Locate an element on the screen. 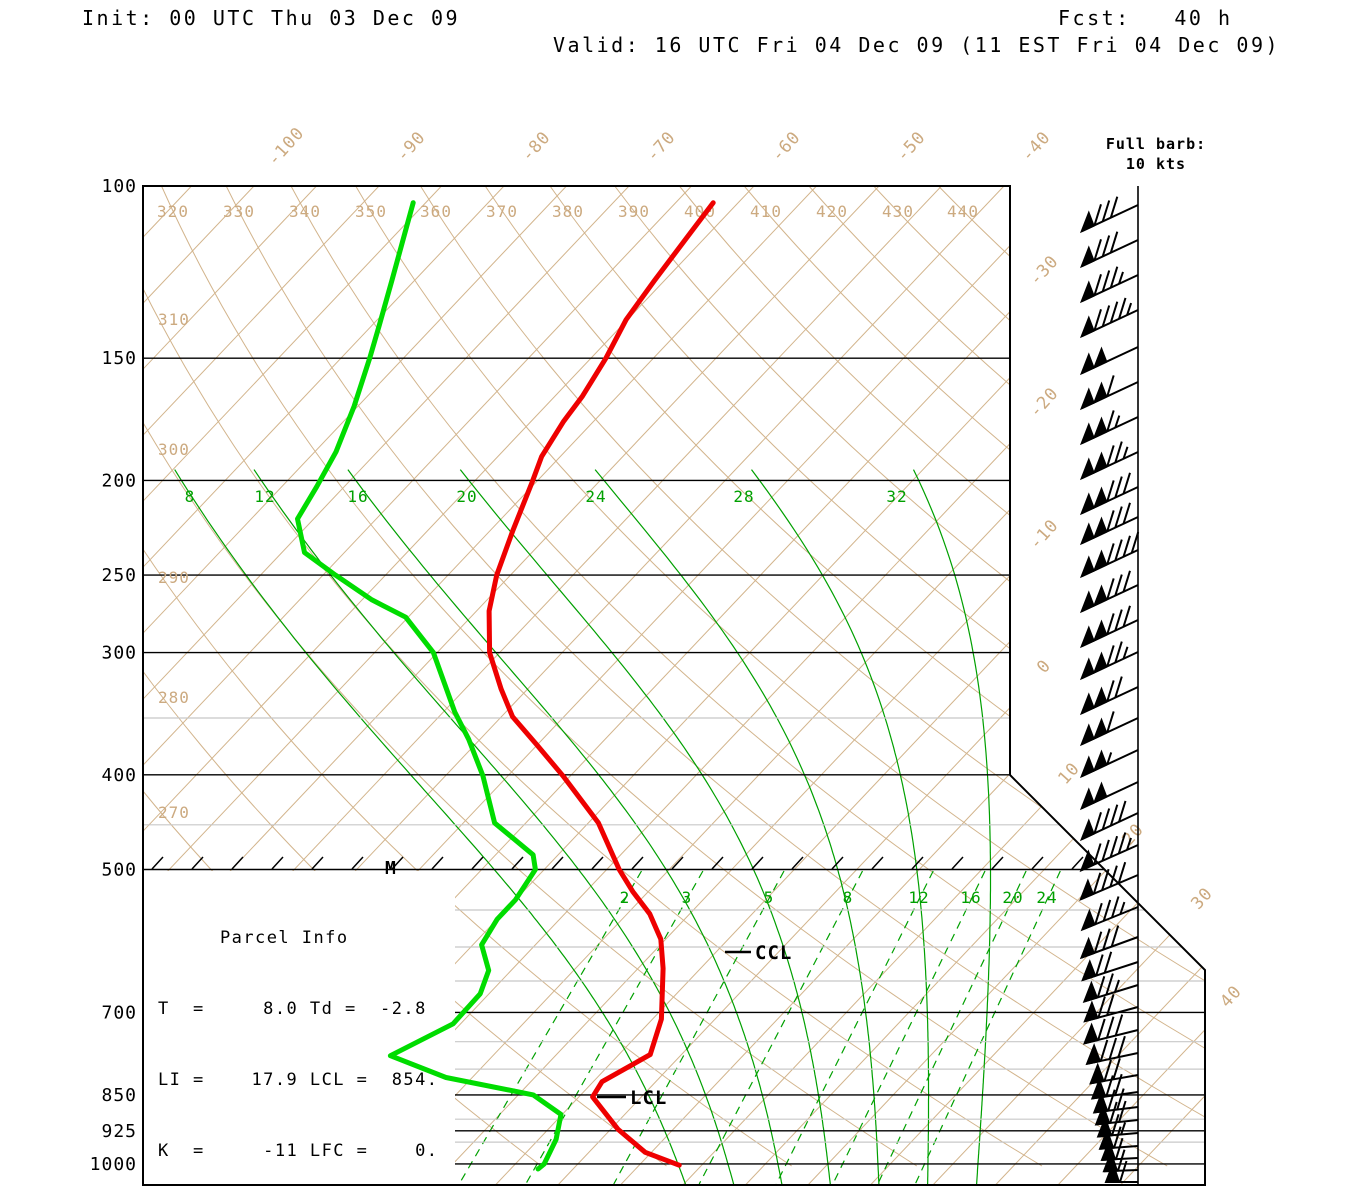  svg-text: -80 is located at coordinates (536, 146).